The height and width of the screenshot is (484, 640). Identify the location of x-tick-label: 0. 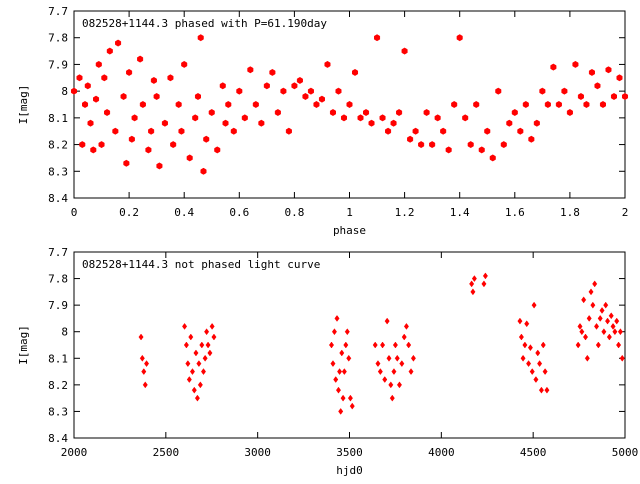
(74, 212).